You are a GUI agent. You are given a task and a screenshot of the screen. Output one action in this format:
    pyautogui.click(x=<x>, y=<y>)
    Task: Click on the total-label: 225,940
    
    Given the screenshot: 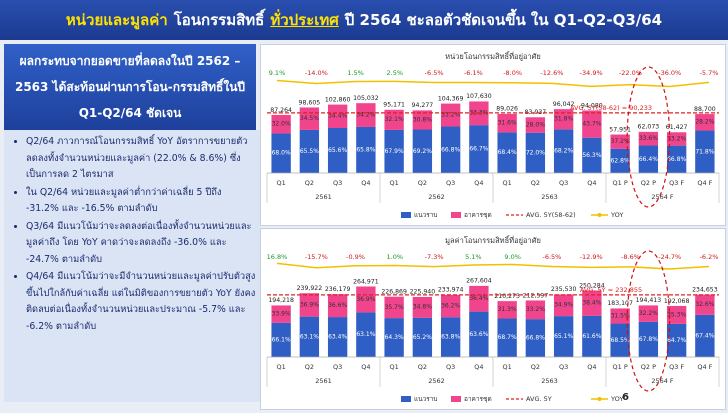 What is the action you would take?
    pyautogui.click(x=423, y=292)
    